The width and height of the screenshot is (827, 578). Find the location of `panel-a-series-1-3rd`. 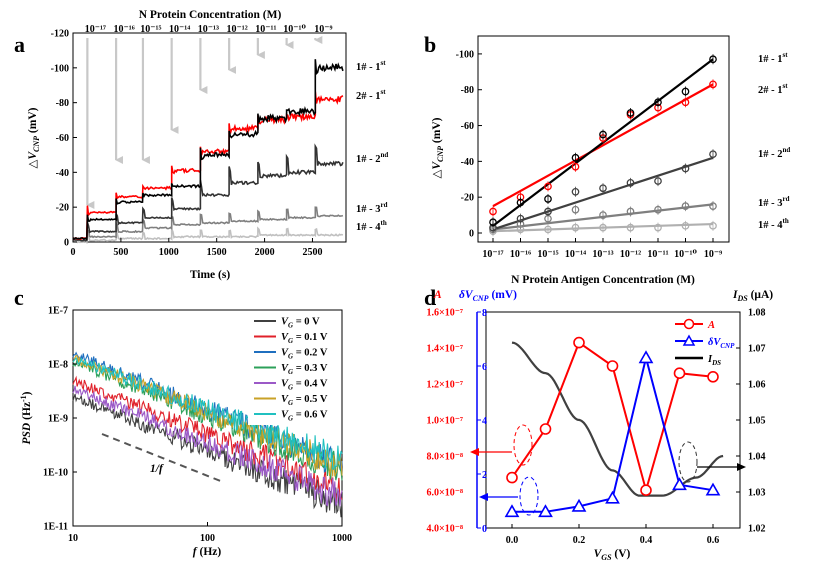

panel-a-series-1-3rd is located at coordinates (208, 224).